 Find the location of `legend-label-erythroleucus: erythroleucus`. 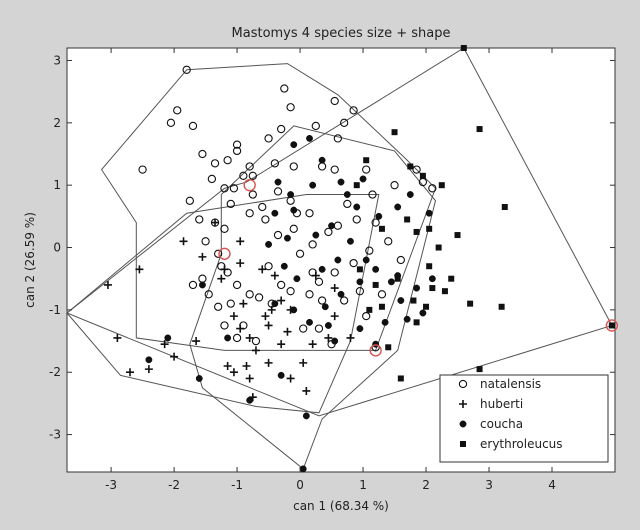

legend-label-erythroleucus: erythroleucus is located at coordinates (521, 444).